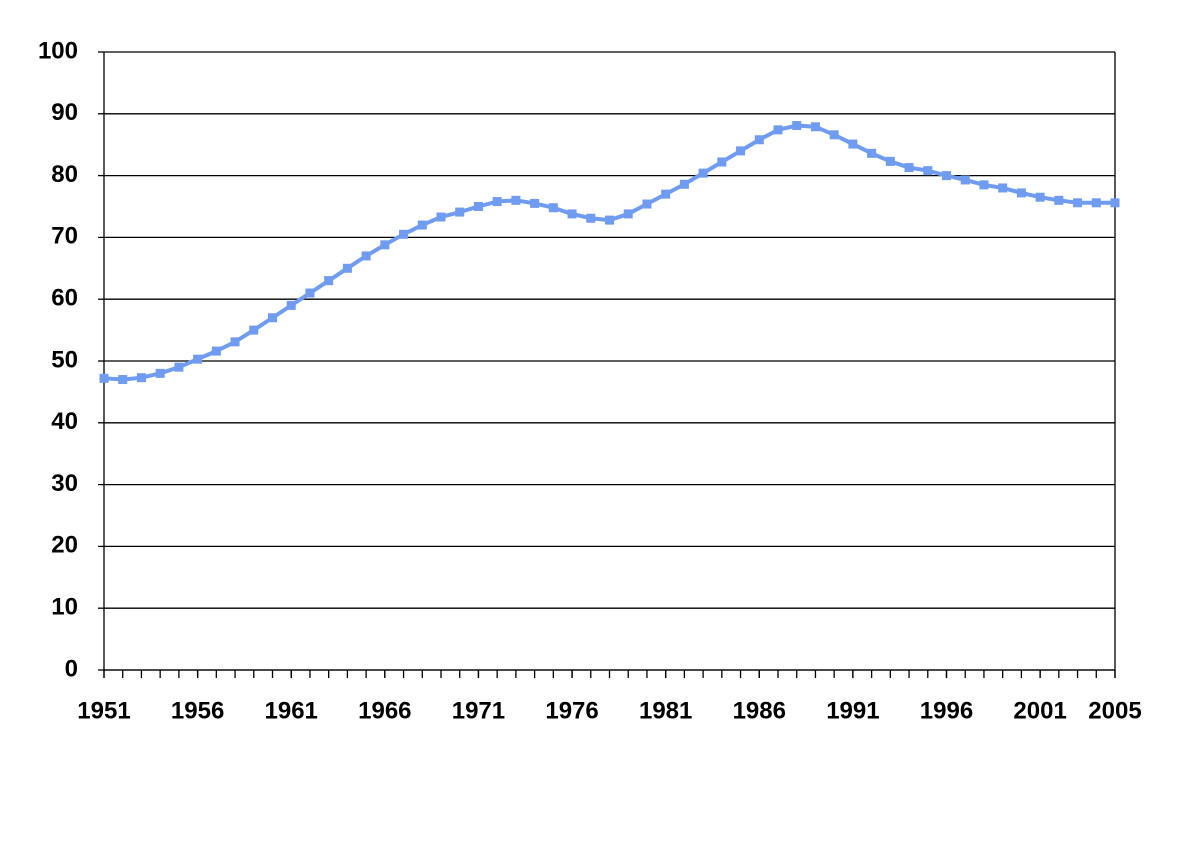  I want to click on x-tick-label: 1961, so click(291, 710).